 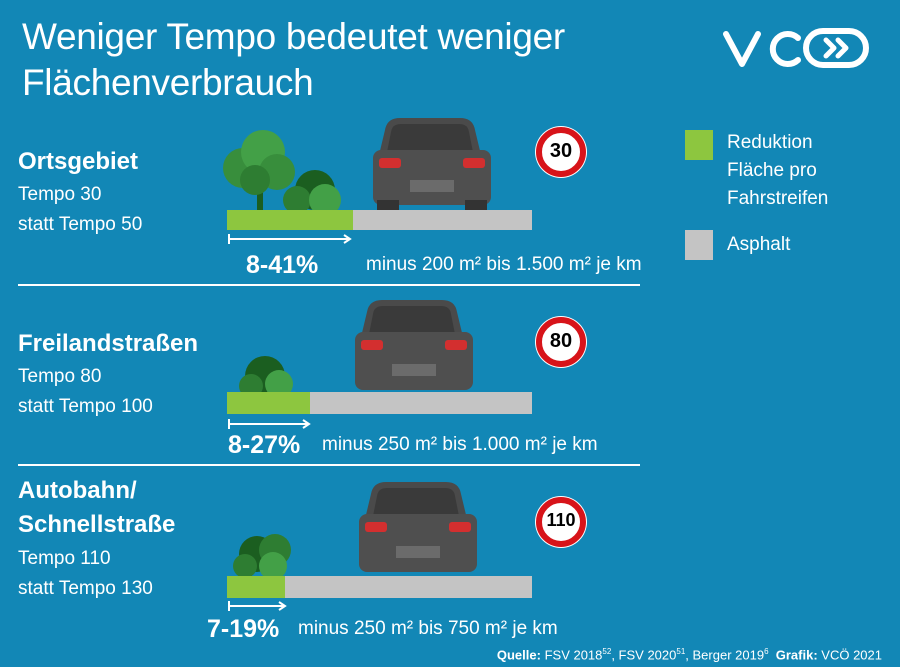 I want to click on section-autobahn-line2: statt Tempo 130, so click(x=85, y=588).